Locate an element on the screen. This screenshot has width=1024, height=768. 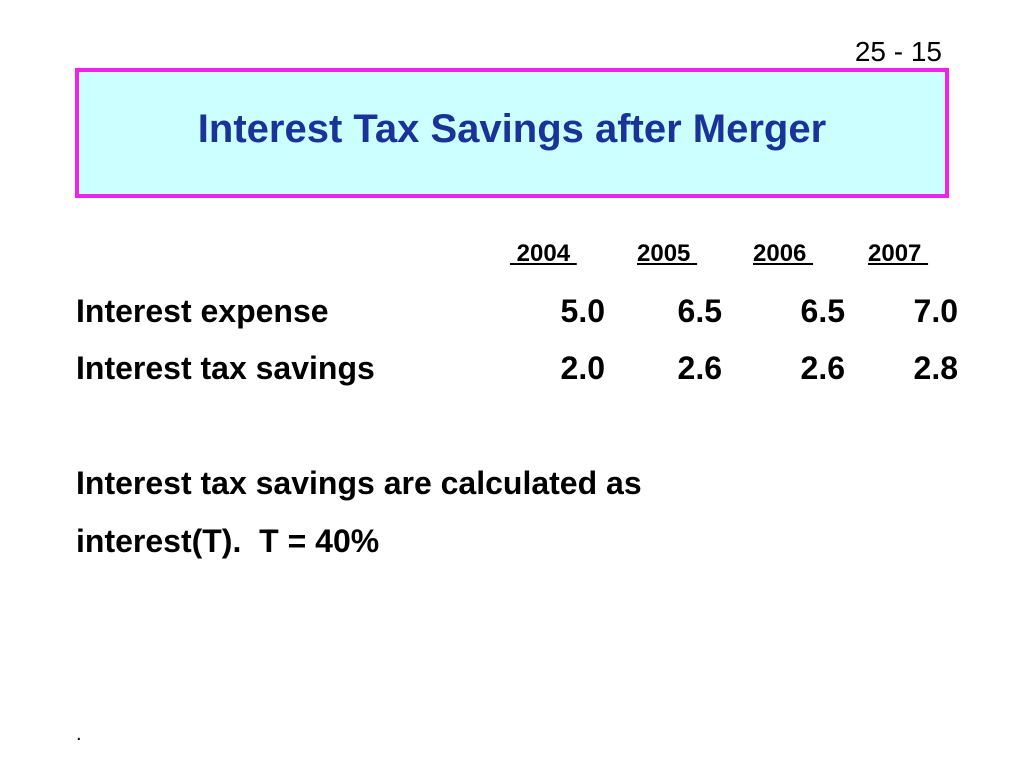
note-line-2: interest(T). T = 40% is located at coordinates (228, 541).